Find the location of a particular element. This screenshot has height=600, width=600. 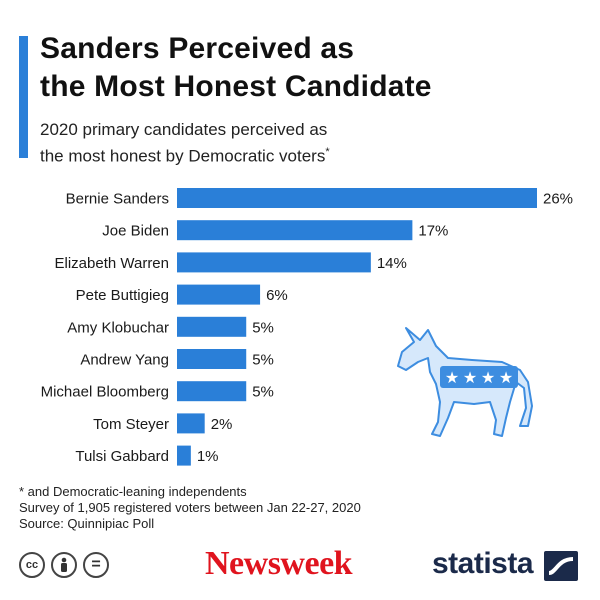

attribution-icon is located at coordinates (64, 565).